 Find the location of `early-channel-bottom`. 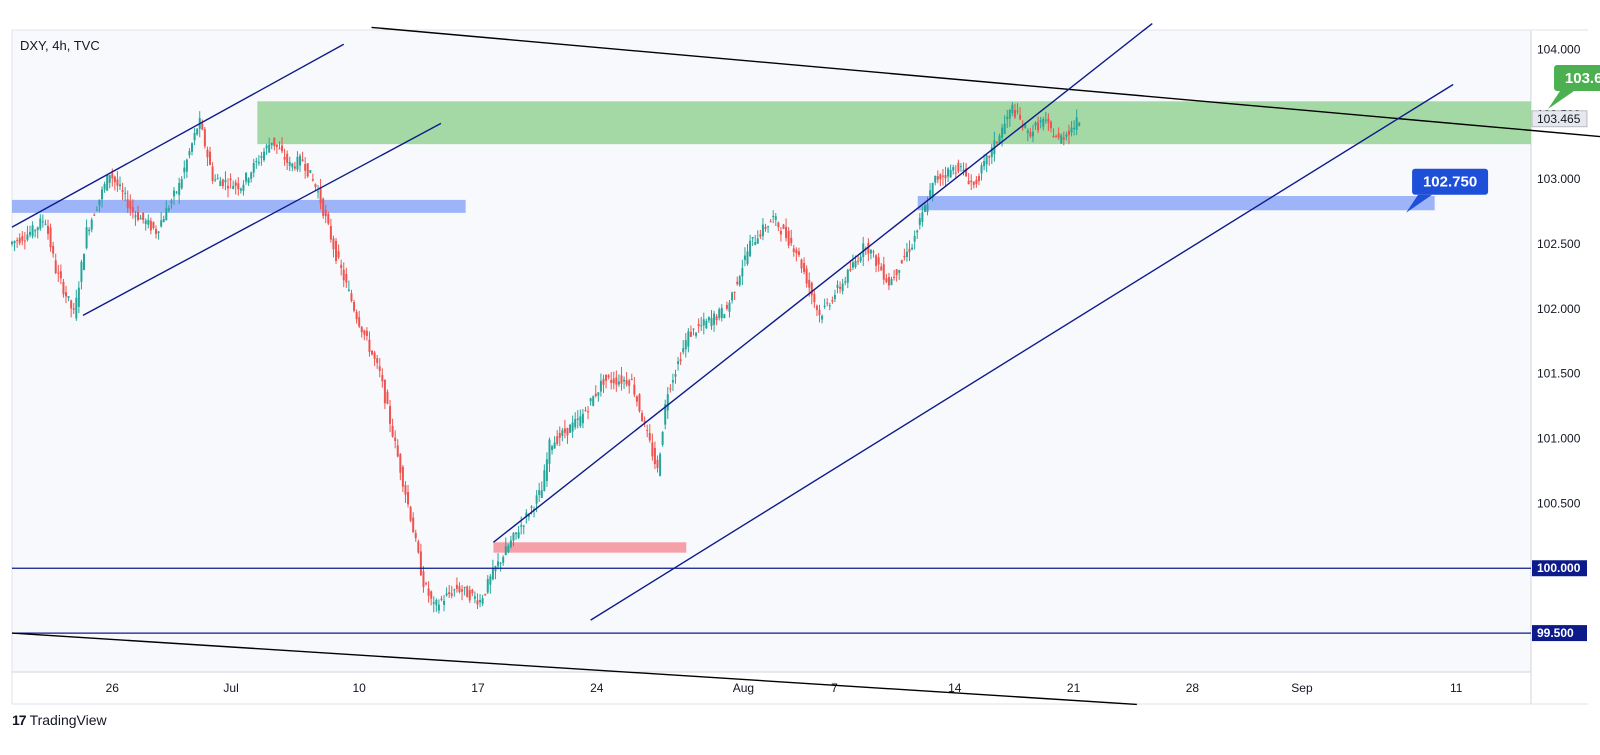

early-channel-bottom is located at coordinates (262, 219).